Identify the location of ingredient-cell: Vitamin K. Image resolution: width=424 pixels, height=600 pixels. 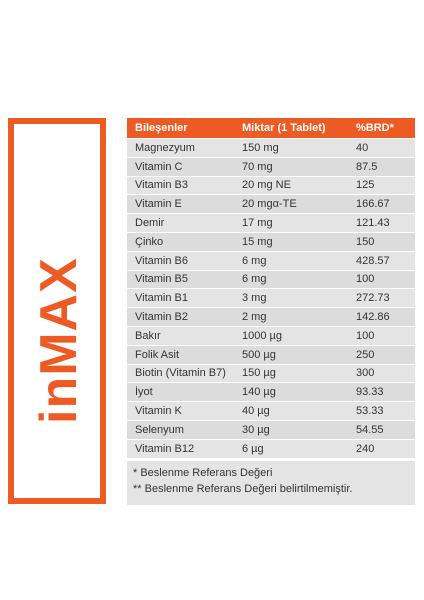
(158, 411).